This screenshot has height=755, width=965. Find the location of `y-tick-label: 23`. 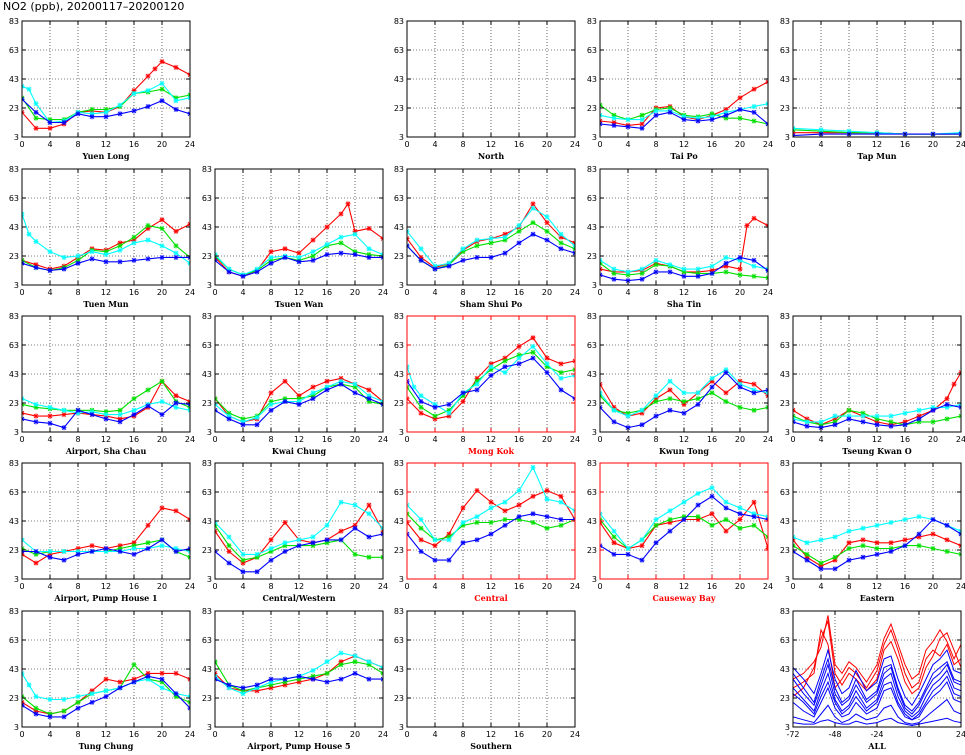

y-tick-label: 23 is located at coordinates (399, 550).